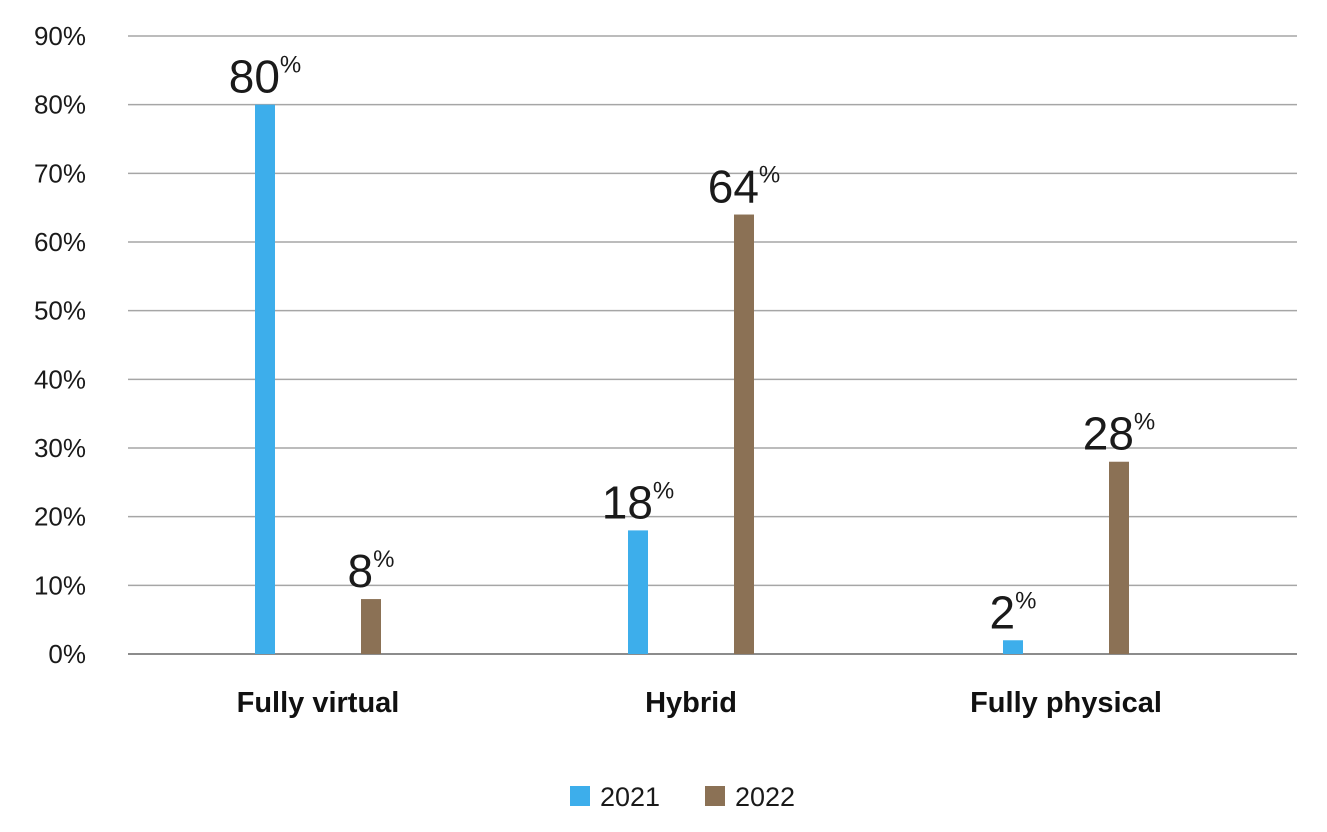 This screenshot has width=1327, height=832. Describe the element at coordinates (361, 571) in the screenshot. I see `data-label-value: 8` at that location.